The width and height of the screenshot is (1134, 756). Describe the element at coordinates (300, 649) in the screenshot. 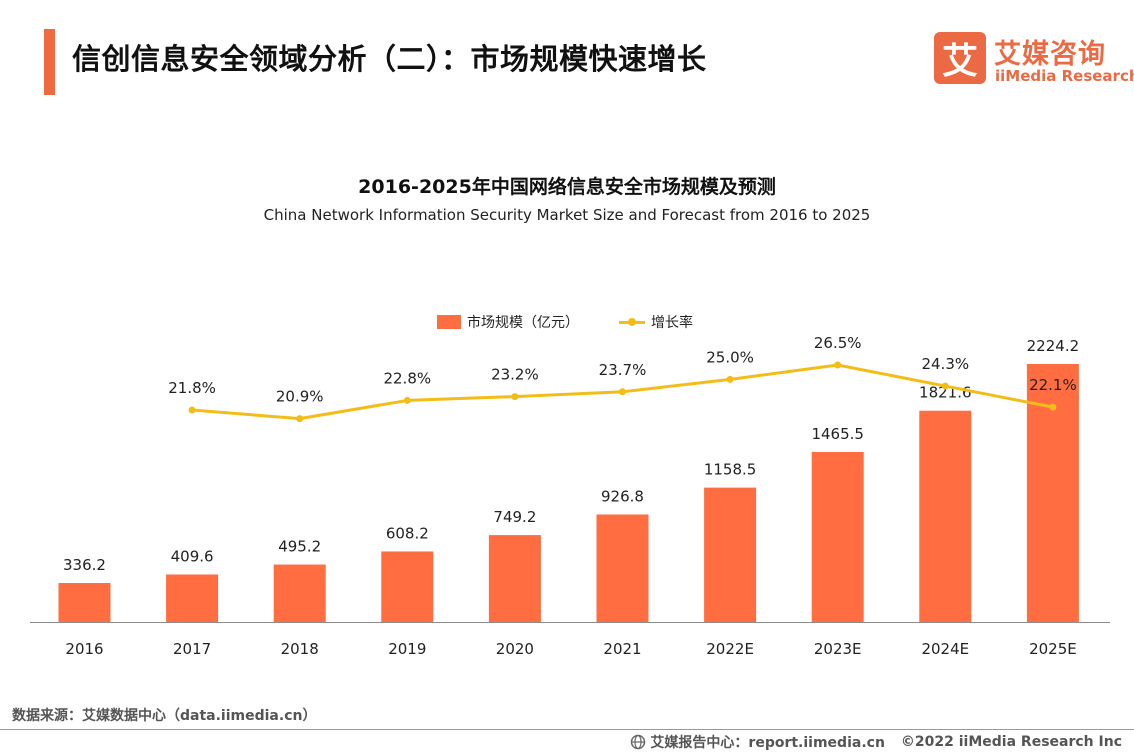

I see `x-tick-label-2018: 2018` at that location.